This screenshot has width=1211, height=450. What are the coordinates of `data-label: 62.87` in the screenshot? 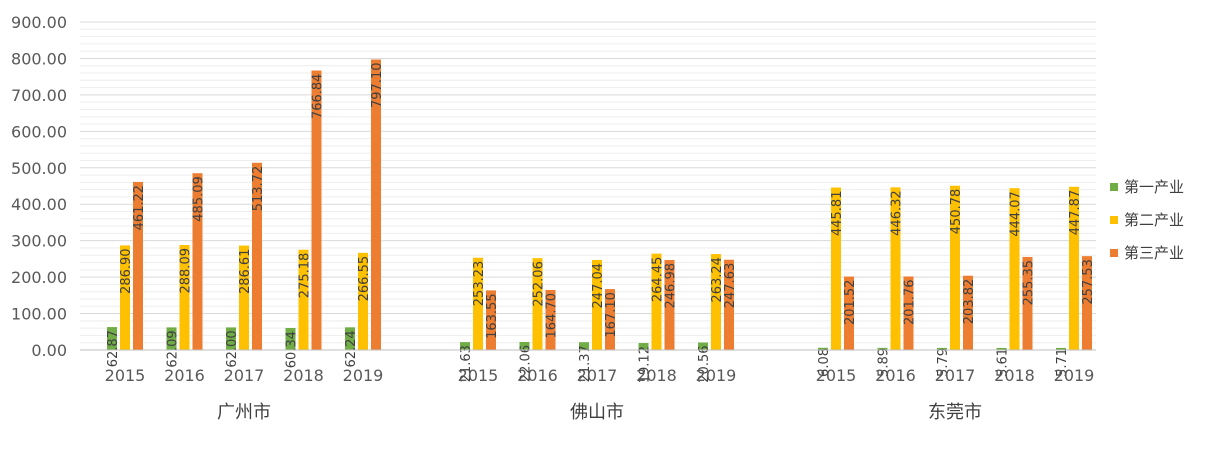 It's located at (113, 348).